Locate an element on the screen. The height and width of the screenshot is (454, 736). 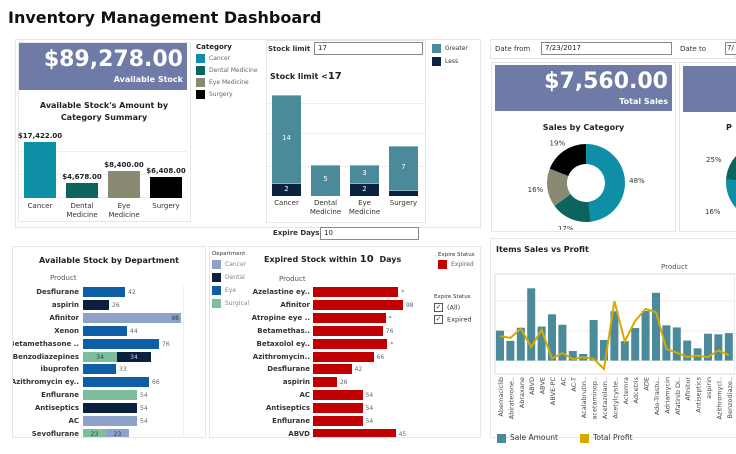
bar-value: 26 is located at coordinates (343, 383).